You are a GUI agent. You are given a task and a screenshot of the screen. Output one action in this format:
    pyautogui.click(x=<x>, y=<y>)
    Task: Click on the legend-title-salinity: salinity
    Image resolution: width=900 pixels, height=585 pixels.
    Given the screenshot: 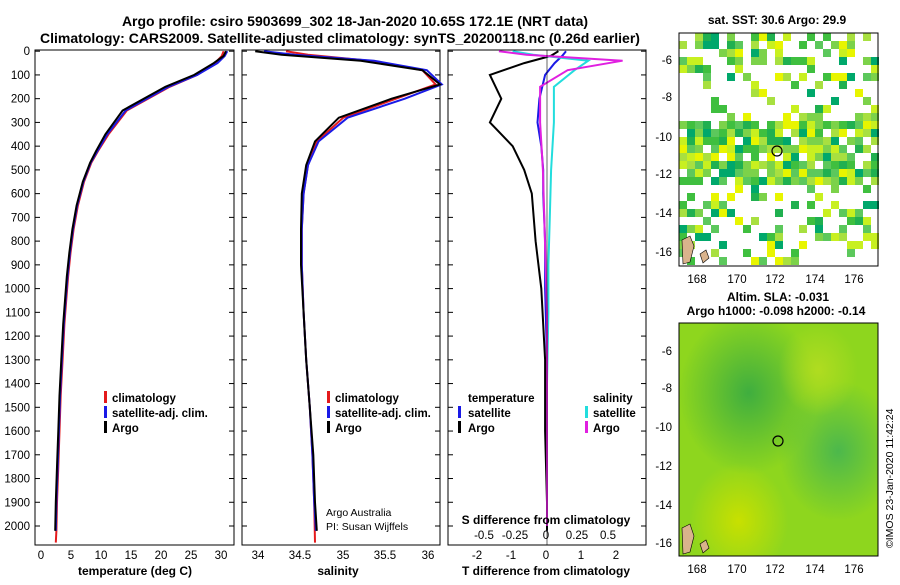 What is the action you would take?
    pyautogui.click(x=613, y=399)
    